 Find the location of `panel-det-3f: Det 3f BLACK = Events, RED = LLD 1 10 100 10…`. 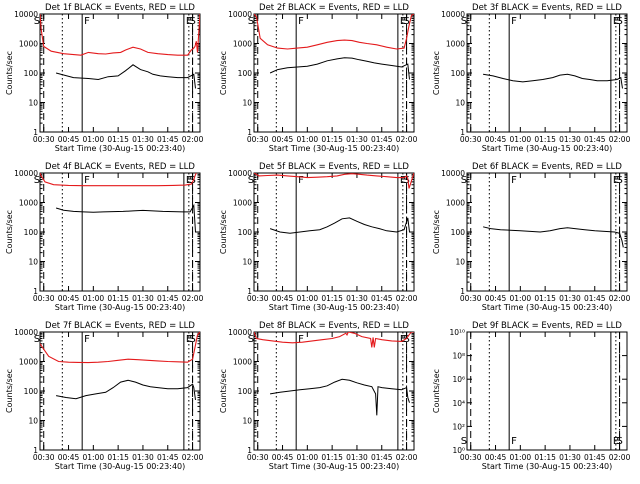

panel-det-3f: Det 3f BLACK = Events, RED = LLD 1 10 100 10… is located at coordinates (531, 78).